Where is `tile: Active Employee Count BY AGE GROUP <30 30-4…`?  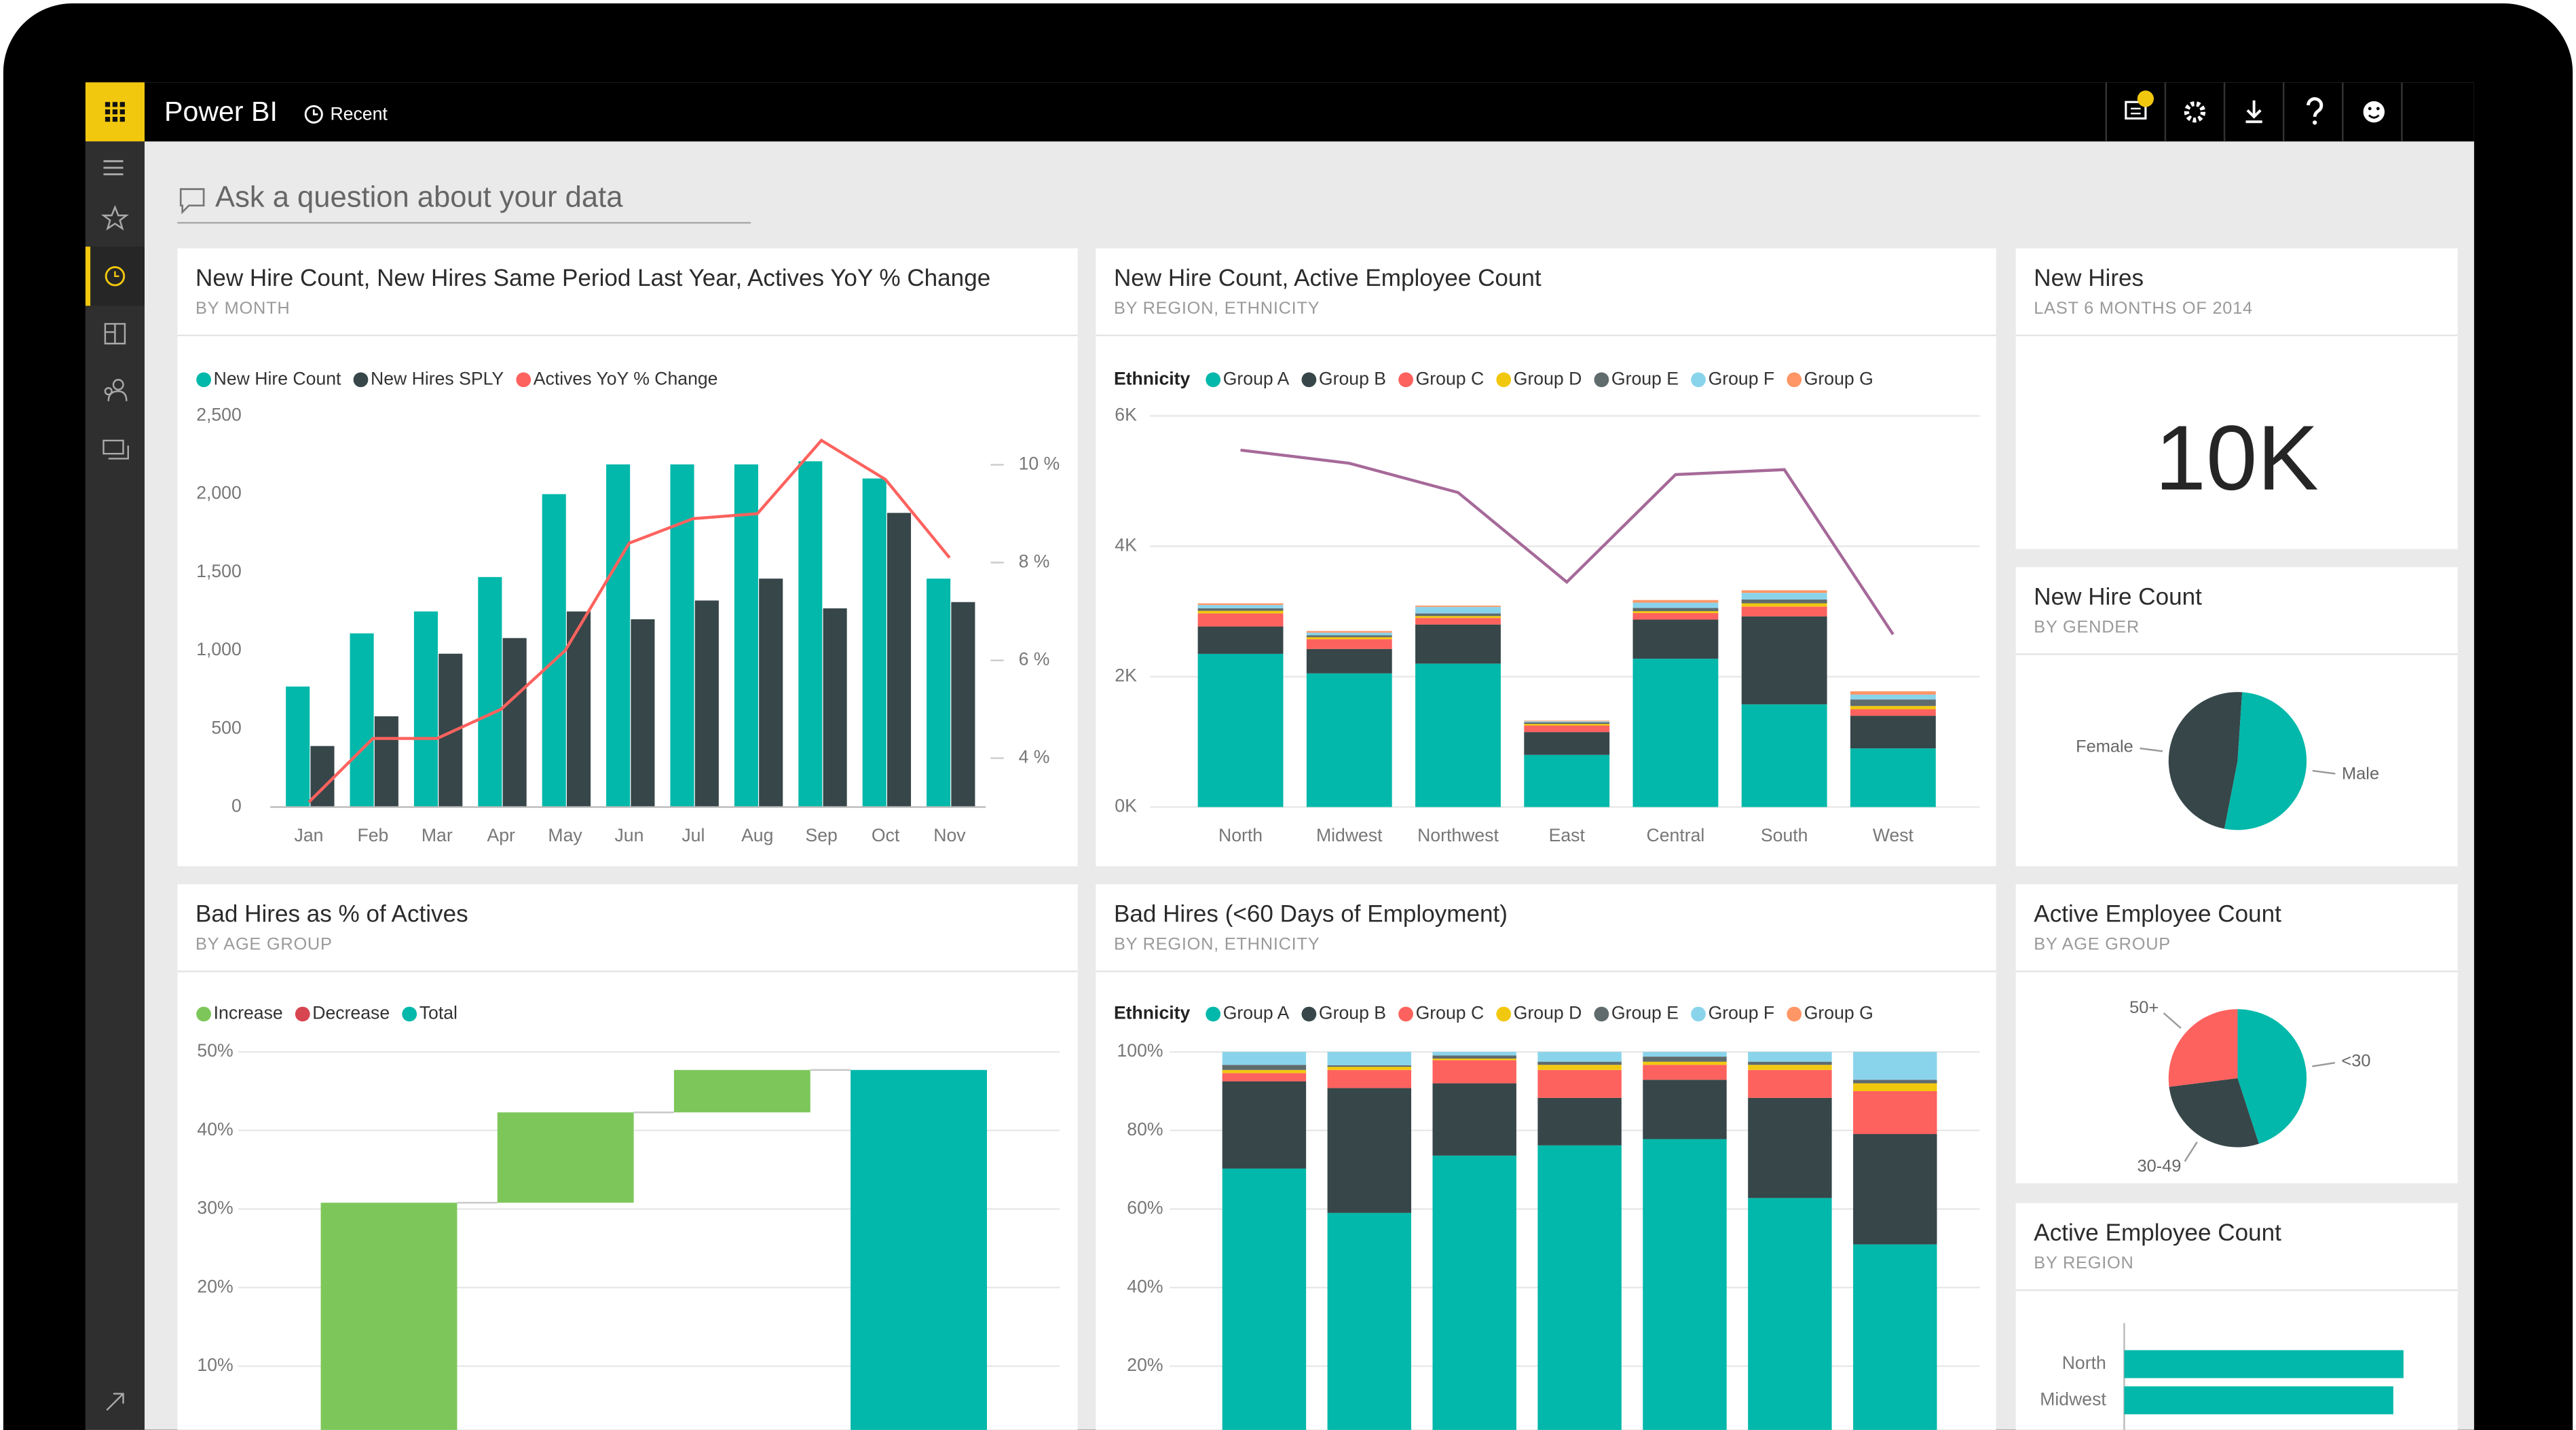 tile: Active Employee Count BY AGE GROUP <30 30-4… is located at coordinates (2236, 1034).